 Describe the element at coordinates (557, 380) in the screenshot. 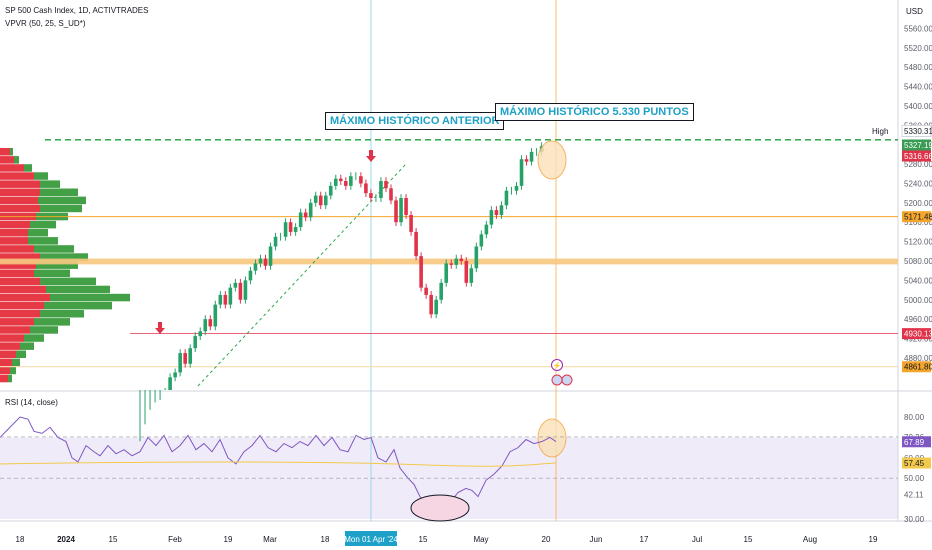

I see `us-flag-event-icon` at that location.